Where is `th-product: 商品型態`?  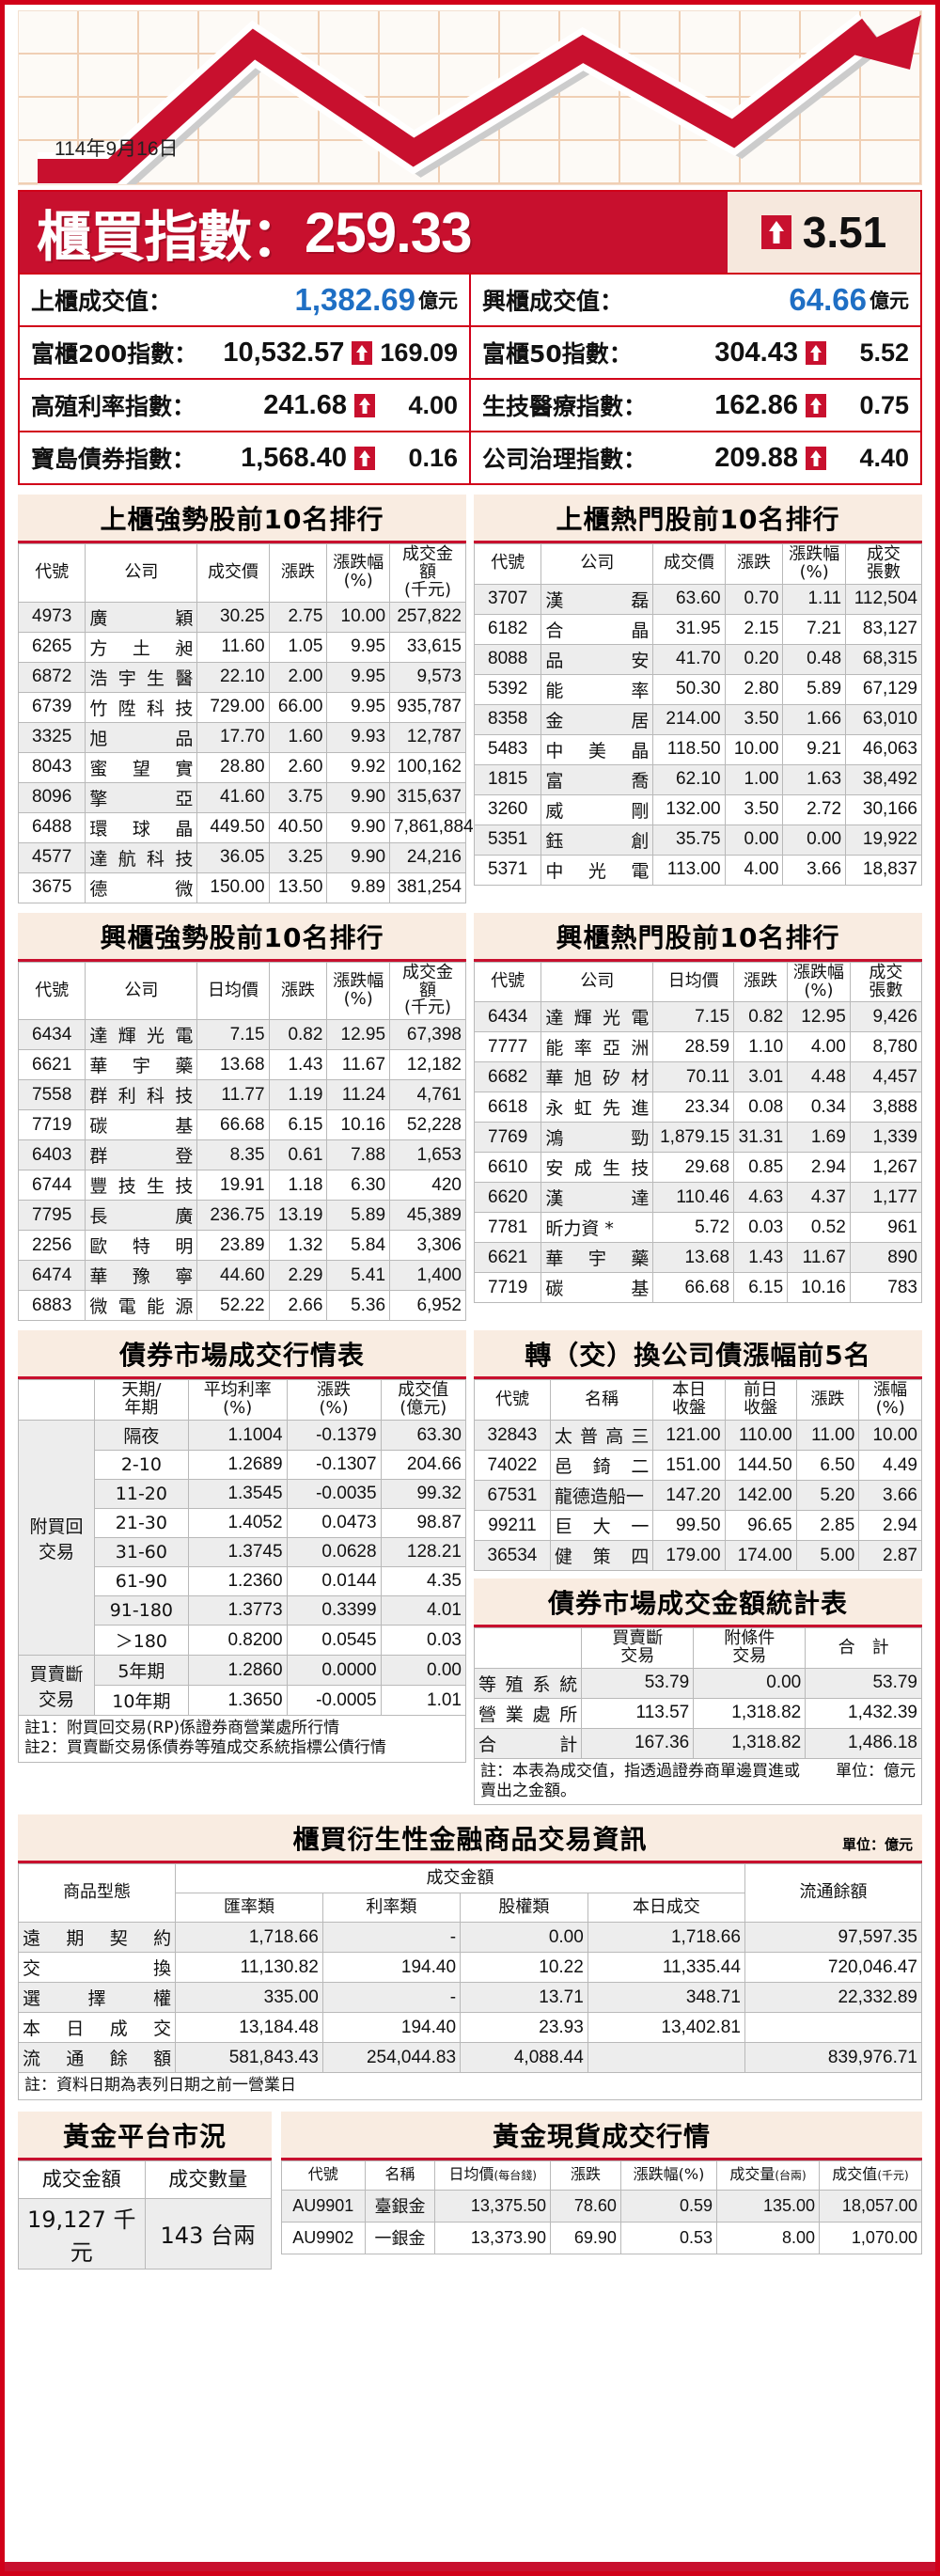
th-product: 商品型態 is located at coordinates (97, 1894).